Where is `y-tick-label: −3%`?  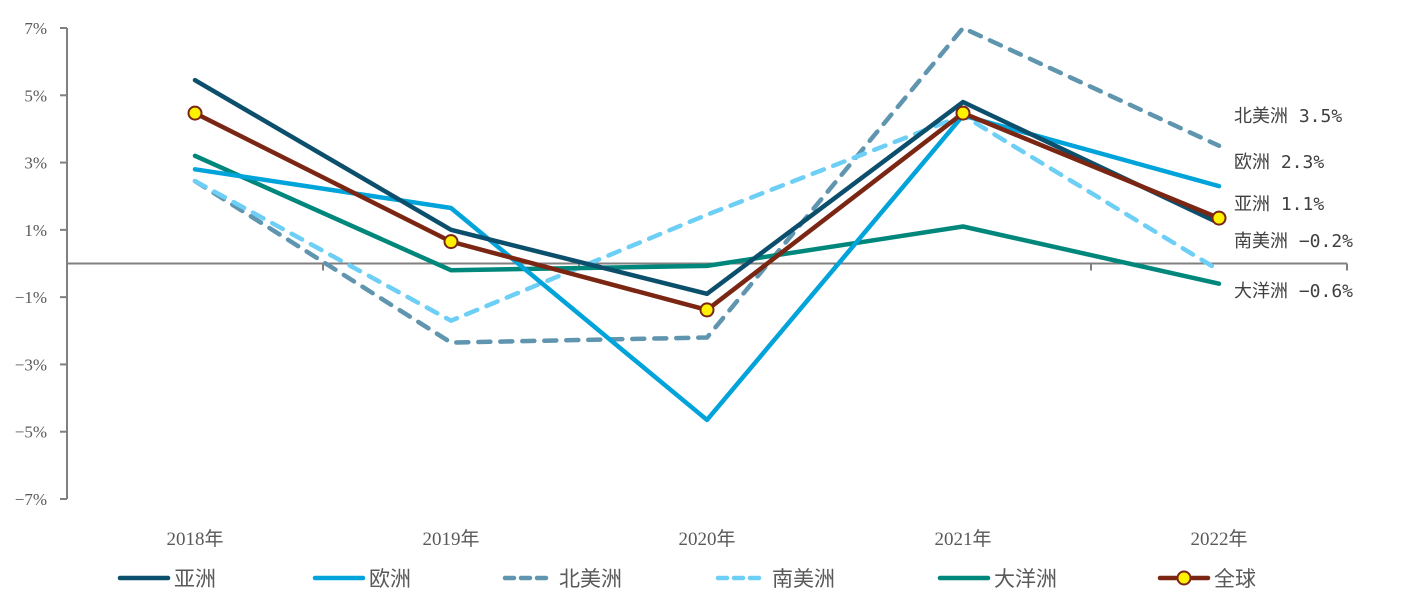 y-tick-label: −3% is located at coordinates (31, 364).